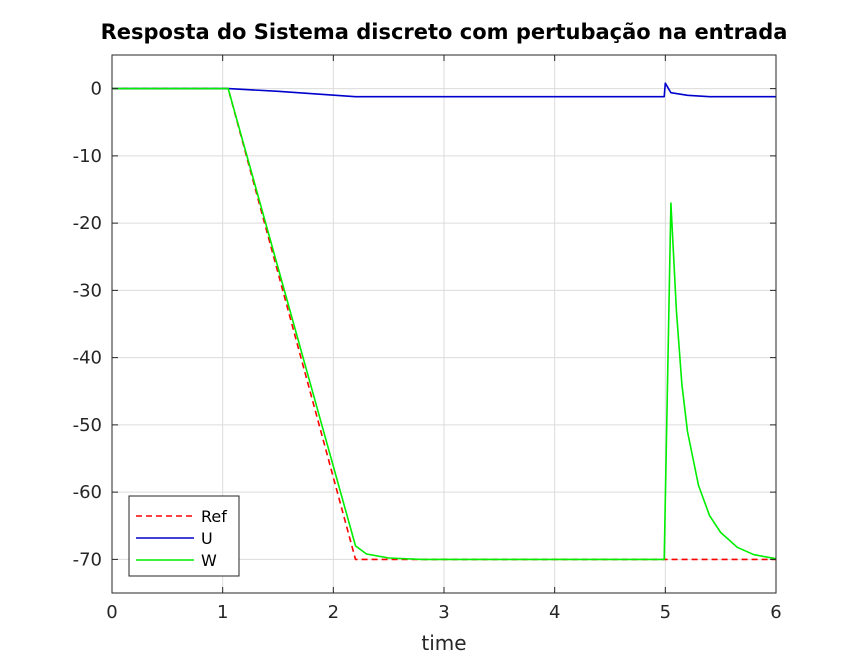 This screenshot has width=859, height=667. What do you see at coordinates (214, 516) in the screenshot?
I see `legend-label: Ref` at bounding box center [214, 516].